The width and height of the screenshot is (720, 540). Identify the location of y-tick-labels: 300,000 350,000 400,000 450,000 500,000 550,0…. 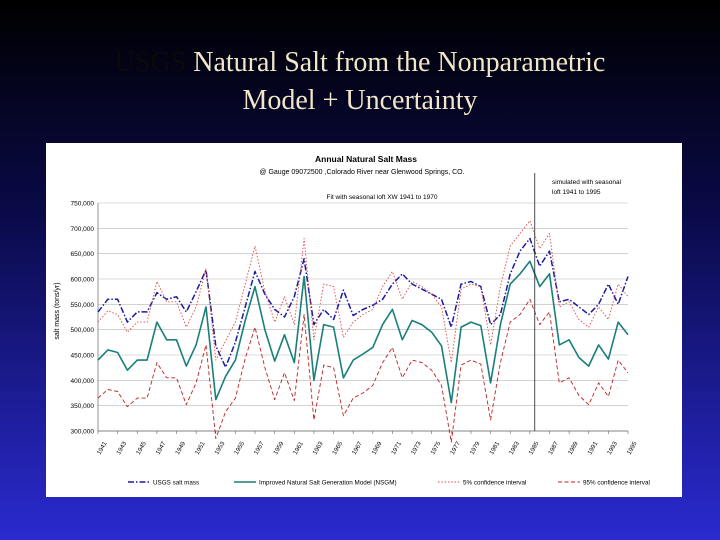
(83, 318).